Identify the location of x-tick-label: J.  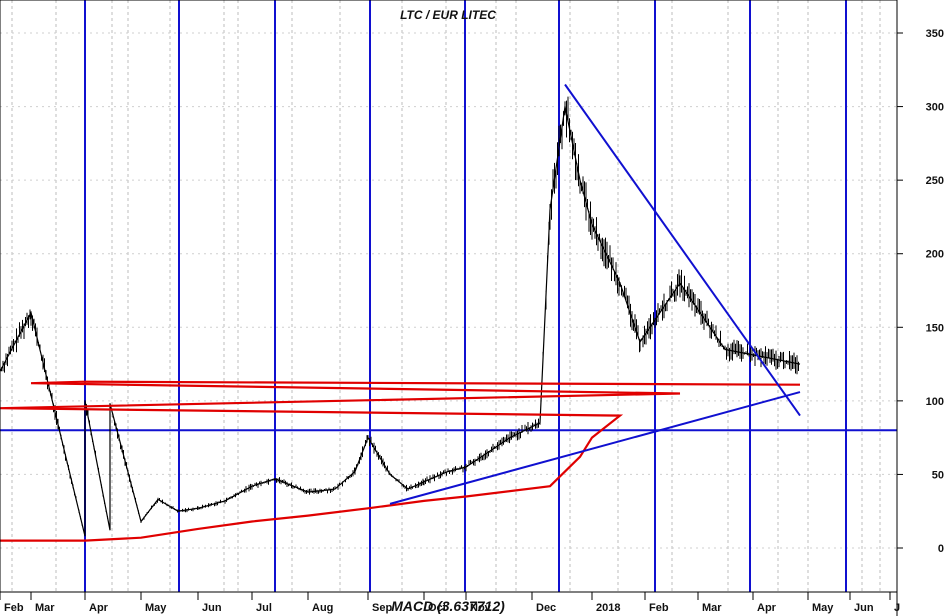
(897, 608).